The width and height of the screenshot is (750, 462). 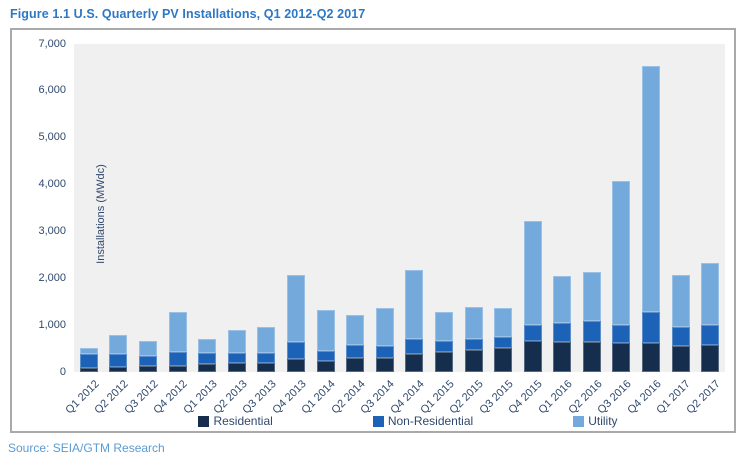 I want to click on bar-q1-2017, so click(x=680, y=323).